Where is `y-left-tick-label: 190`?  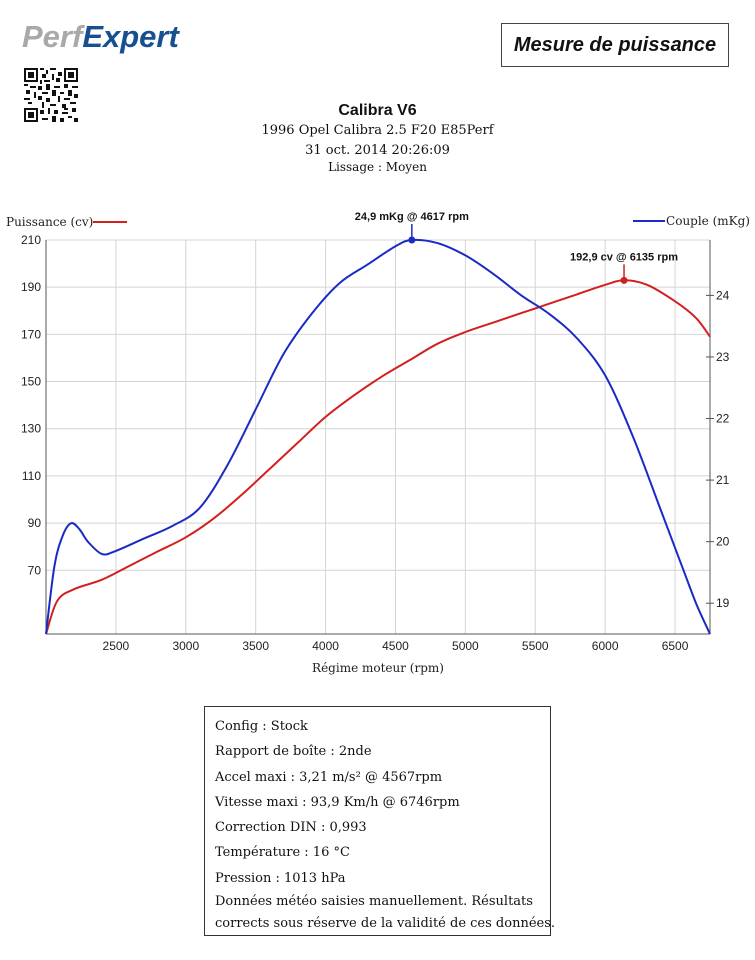
y-left-tick-label: 190 is located at coordinates (31, 287).